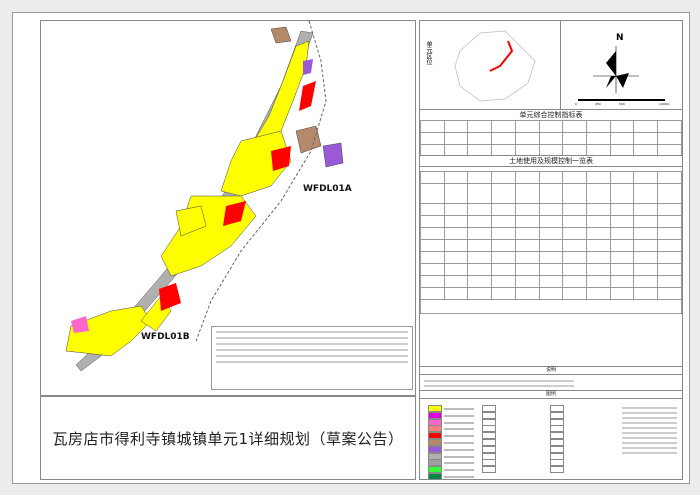  Describe the element at coordinates (327, 189) in the screenshot. I see `unit-label-a: WFDL01A` at that location.